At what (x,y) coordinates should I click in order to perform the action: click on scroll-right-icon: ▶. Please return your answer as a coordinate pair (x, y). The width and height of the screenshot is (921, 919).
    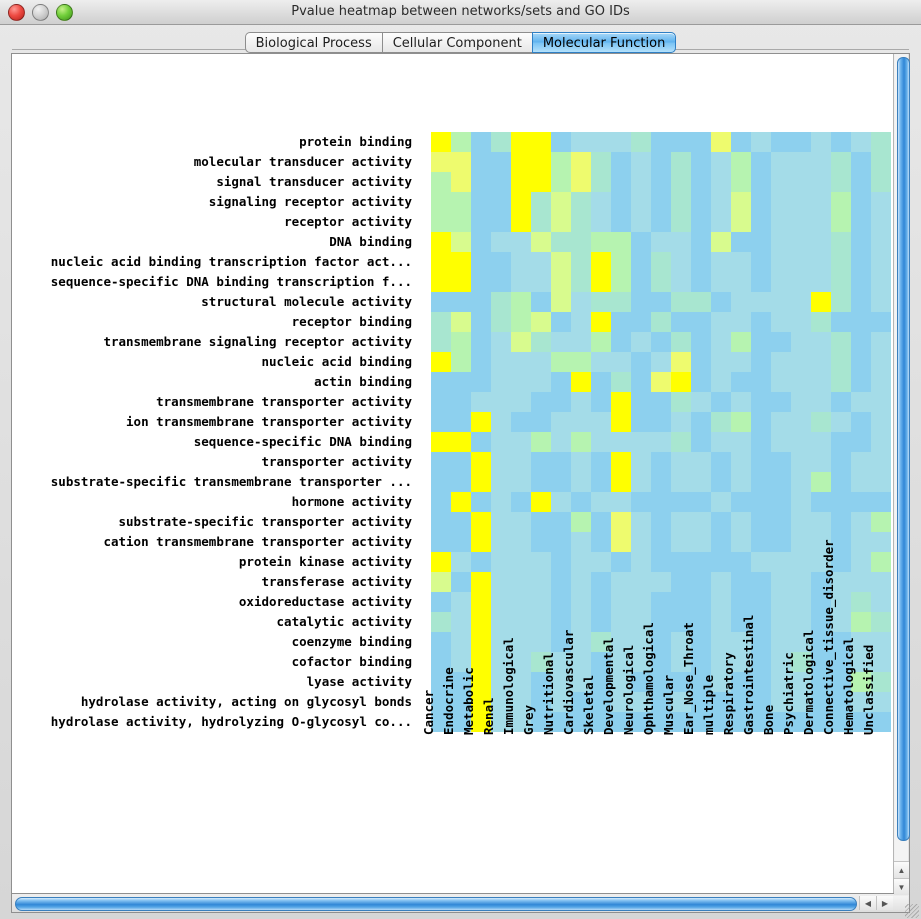
    Looking at the image, I should click on (884, 903).